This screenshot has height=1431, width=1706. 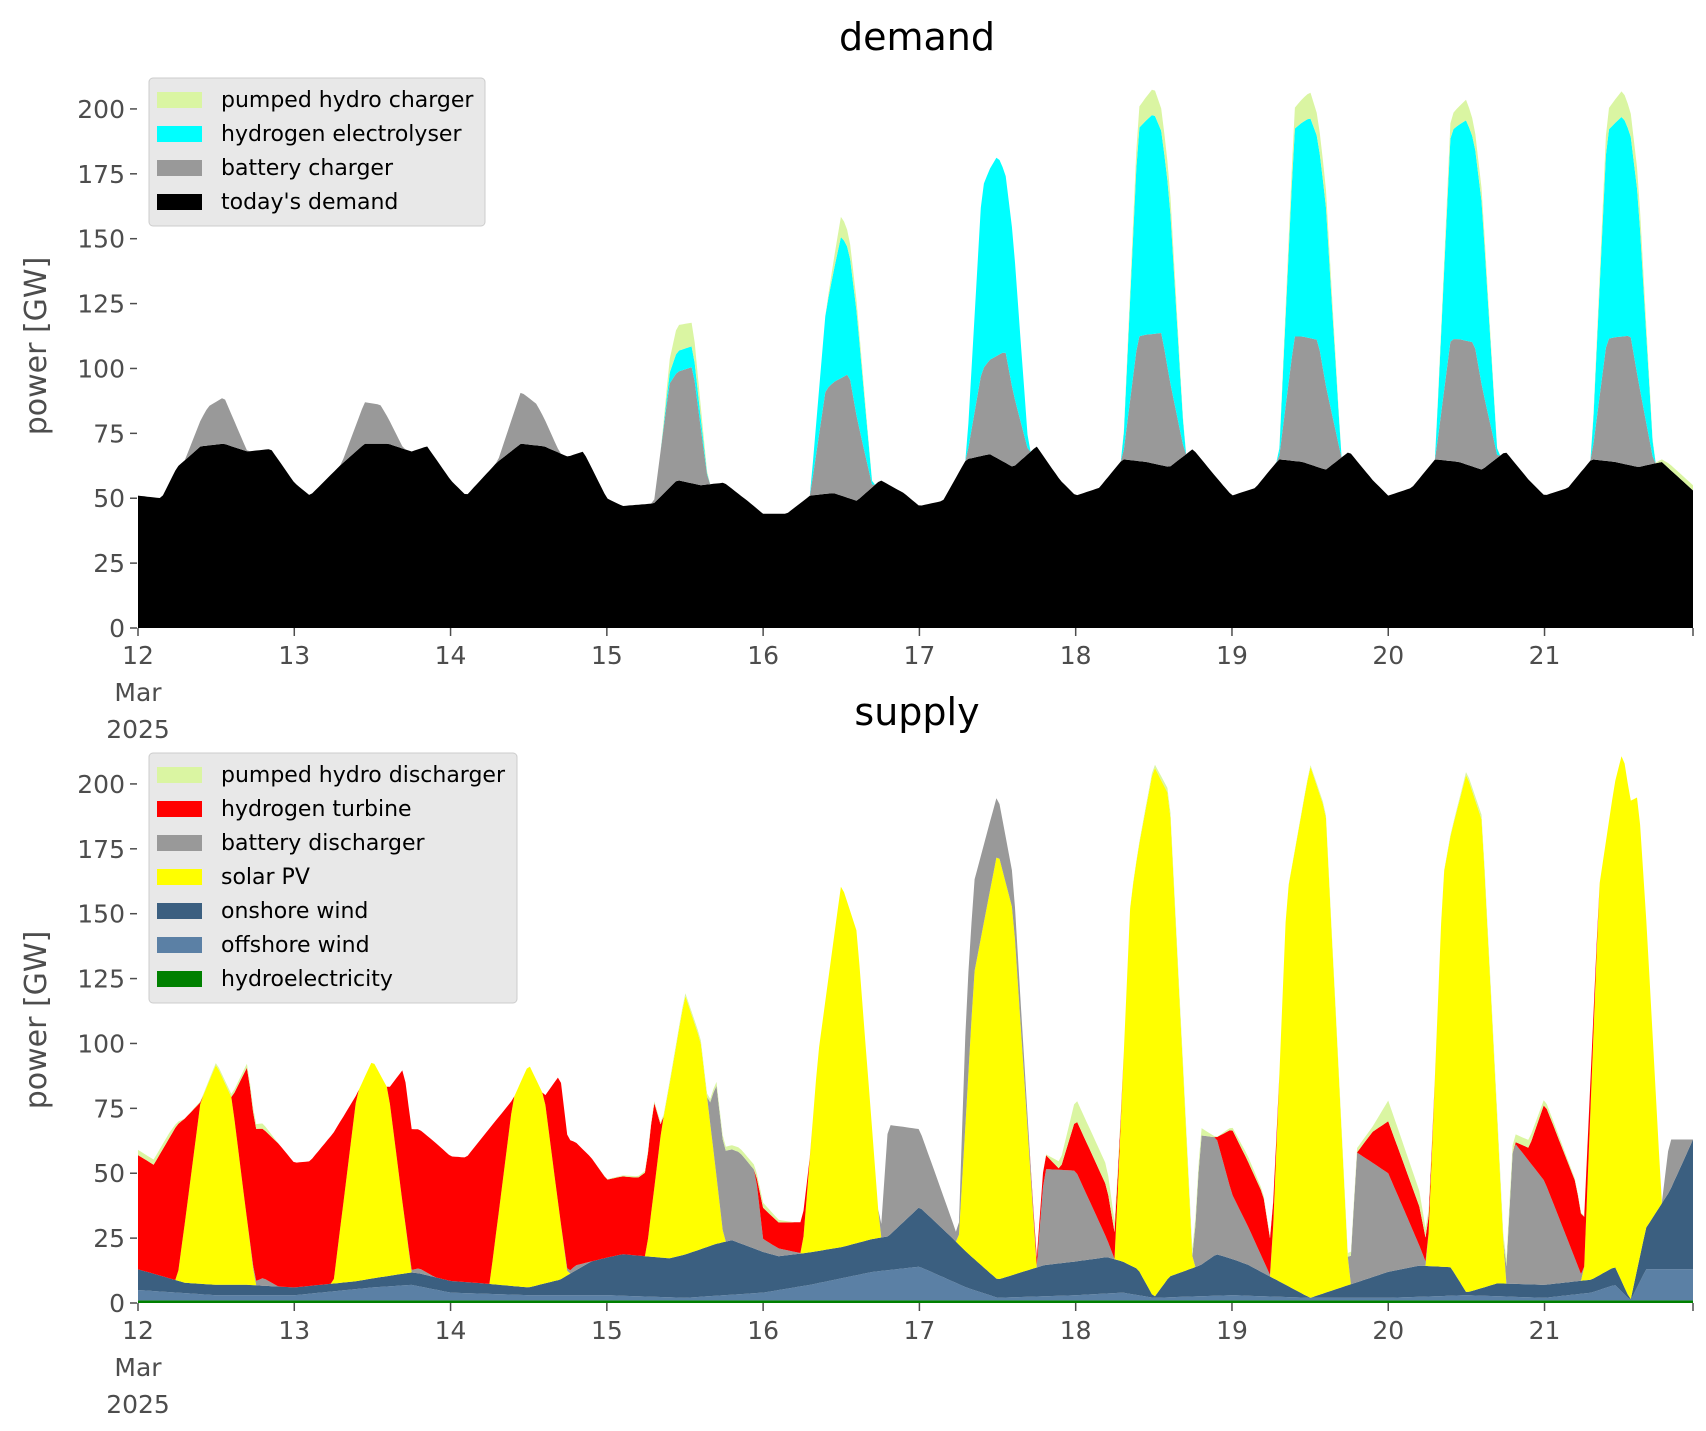 What do you see at coordinates (265, 877) in the screenshot?
I see `legend-label-solar-pv: solar PV` at bounding box center [265, 877].